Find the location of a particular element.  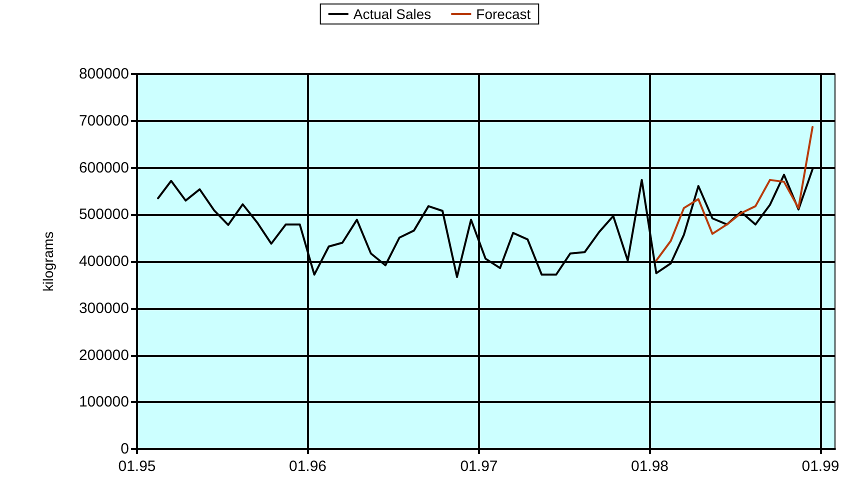

y-tick-label: 800000 is located at coordinates (103, 74).